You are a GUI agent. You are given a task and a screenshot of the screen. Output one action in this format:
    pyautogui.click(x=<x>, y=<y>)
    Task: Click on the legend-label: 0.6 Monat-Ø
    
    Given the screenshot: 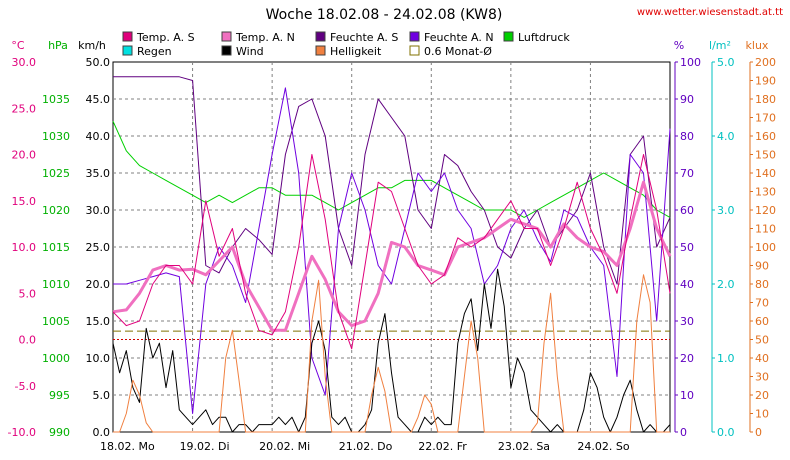 What is the action you would take?
    pyautogui.click(x=458, y=51)
    